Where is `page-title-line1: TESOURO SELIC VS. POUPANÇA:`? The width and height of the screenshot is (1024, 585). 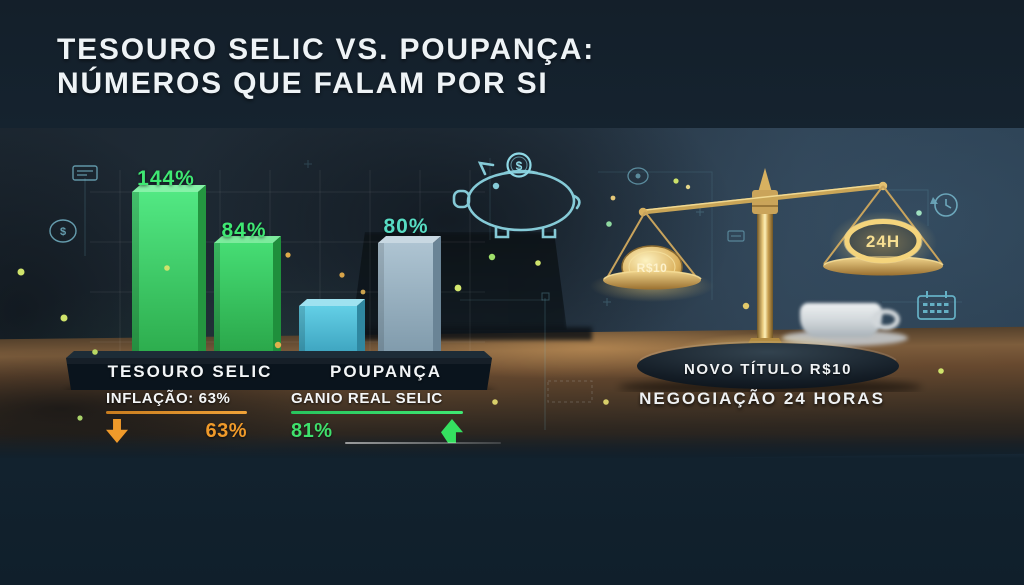
page-title-line1: TESOURO SELIC VS. POUPANÇA: is located at coordinates (326, 49).